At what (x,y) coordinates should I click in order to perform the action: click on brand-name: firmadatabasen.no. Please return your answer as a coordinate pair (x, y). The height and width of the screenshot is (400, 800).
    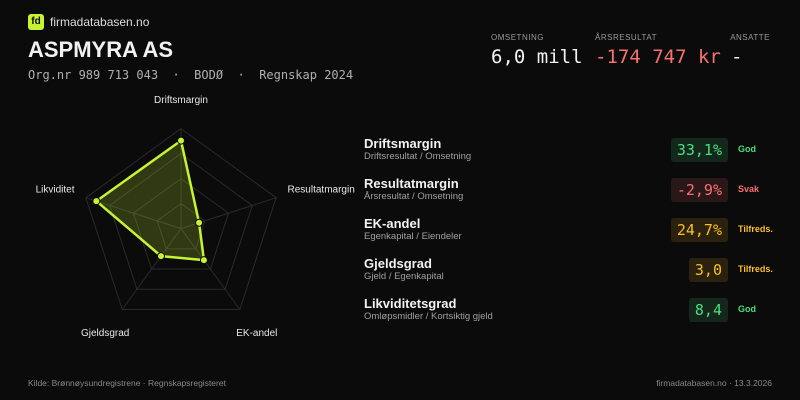
    Looking at the image, I should click on (100, 22).